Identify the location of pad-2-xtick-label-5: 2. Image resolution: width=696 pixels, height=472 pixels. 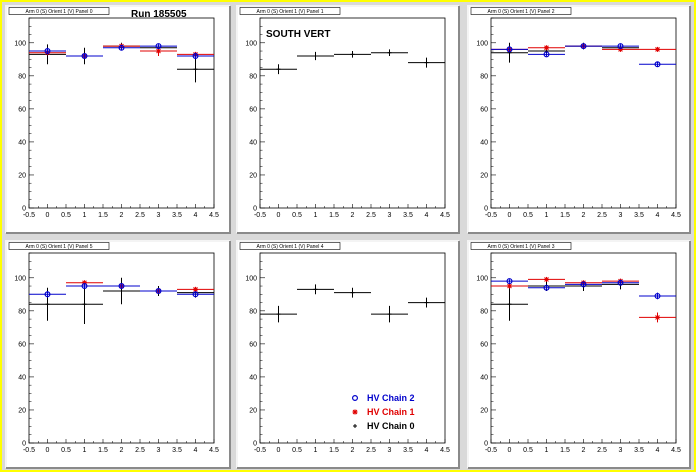
(584, 215).